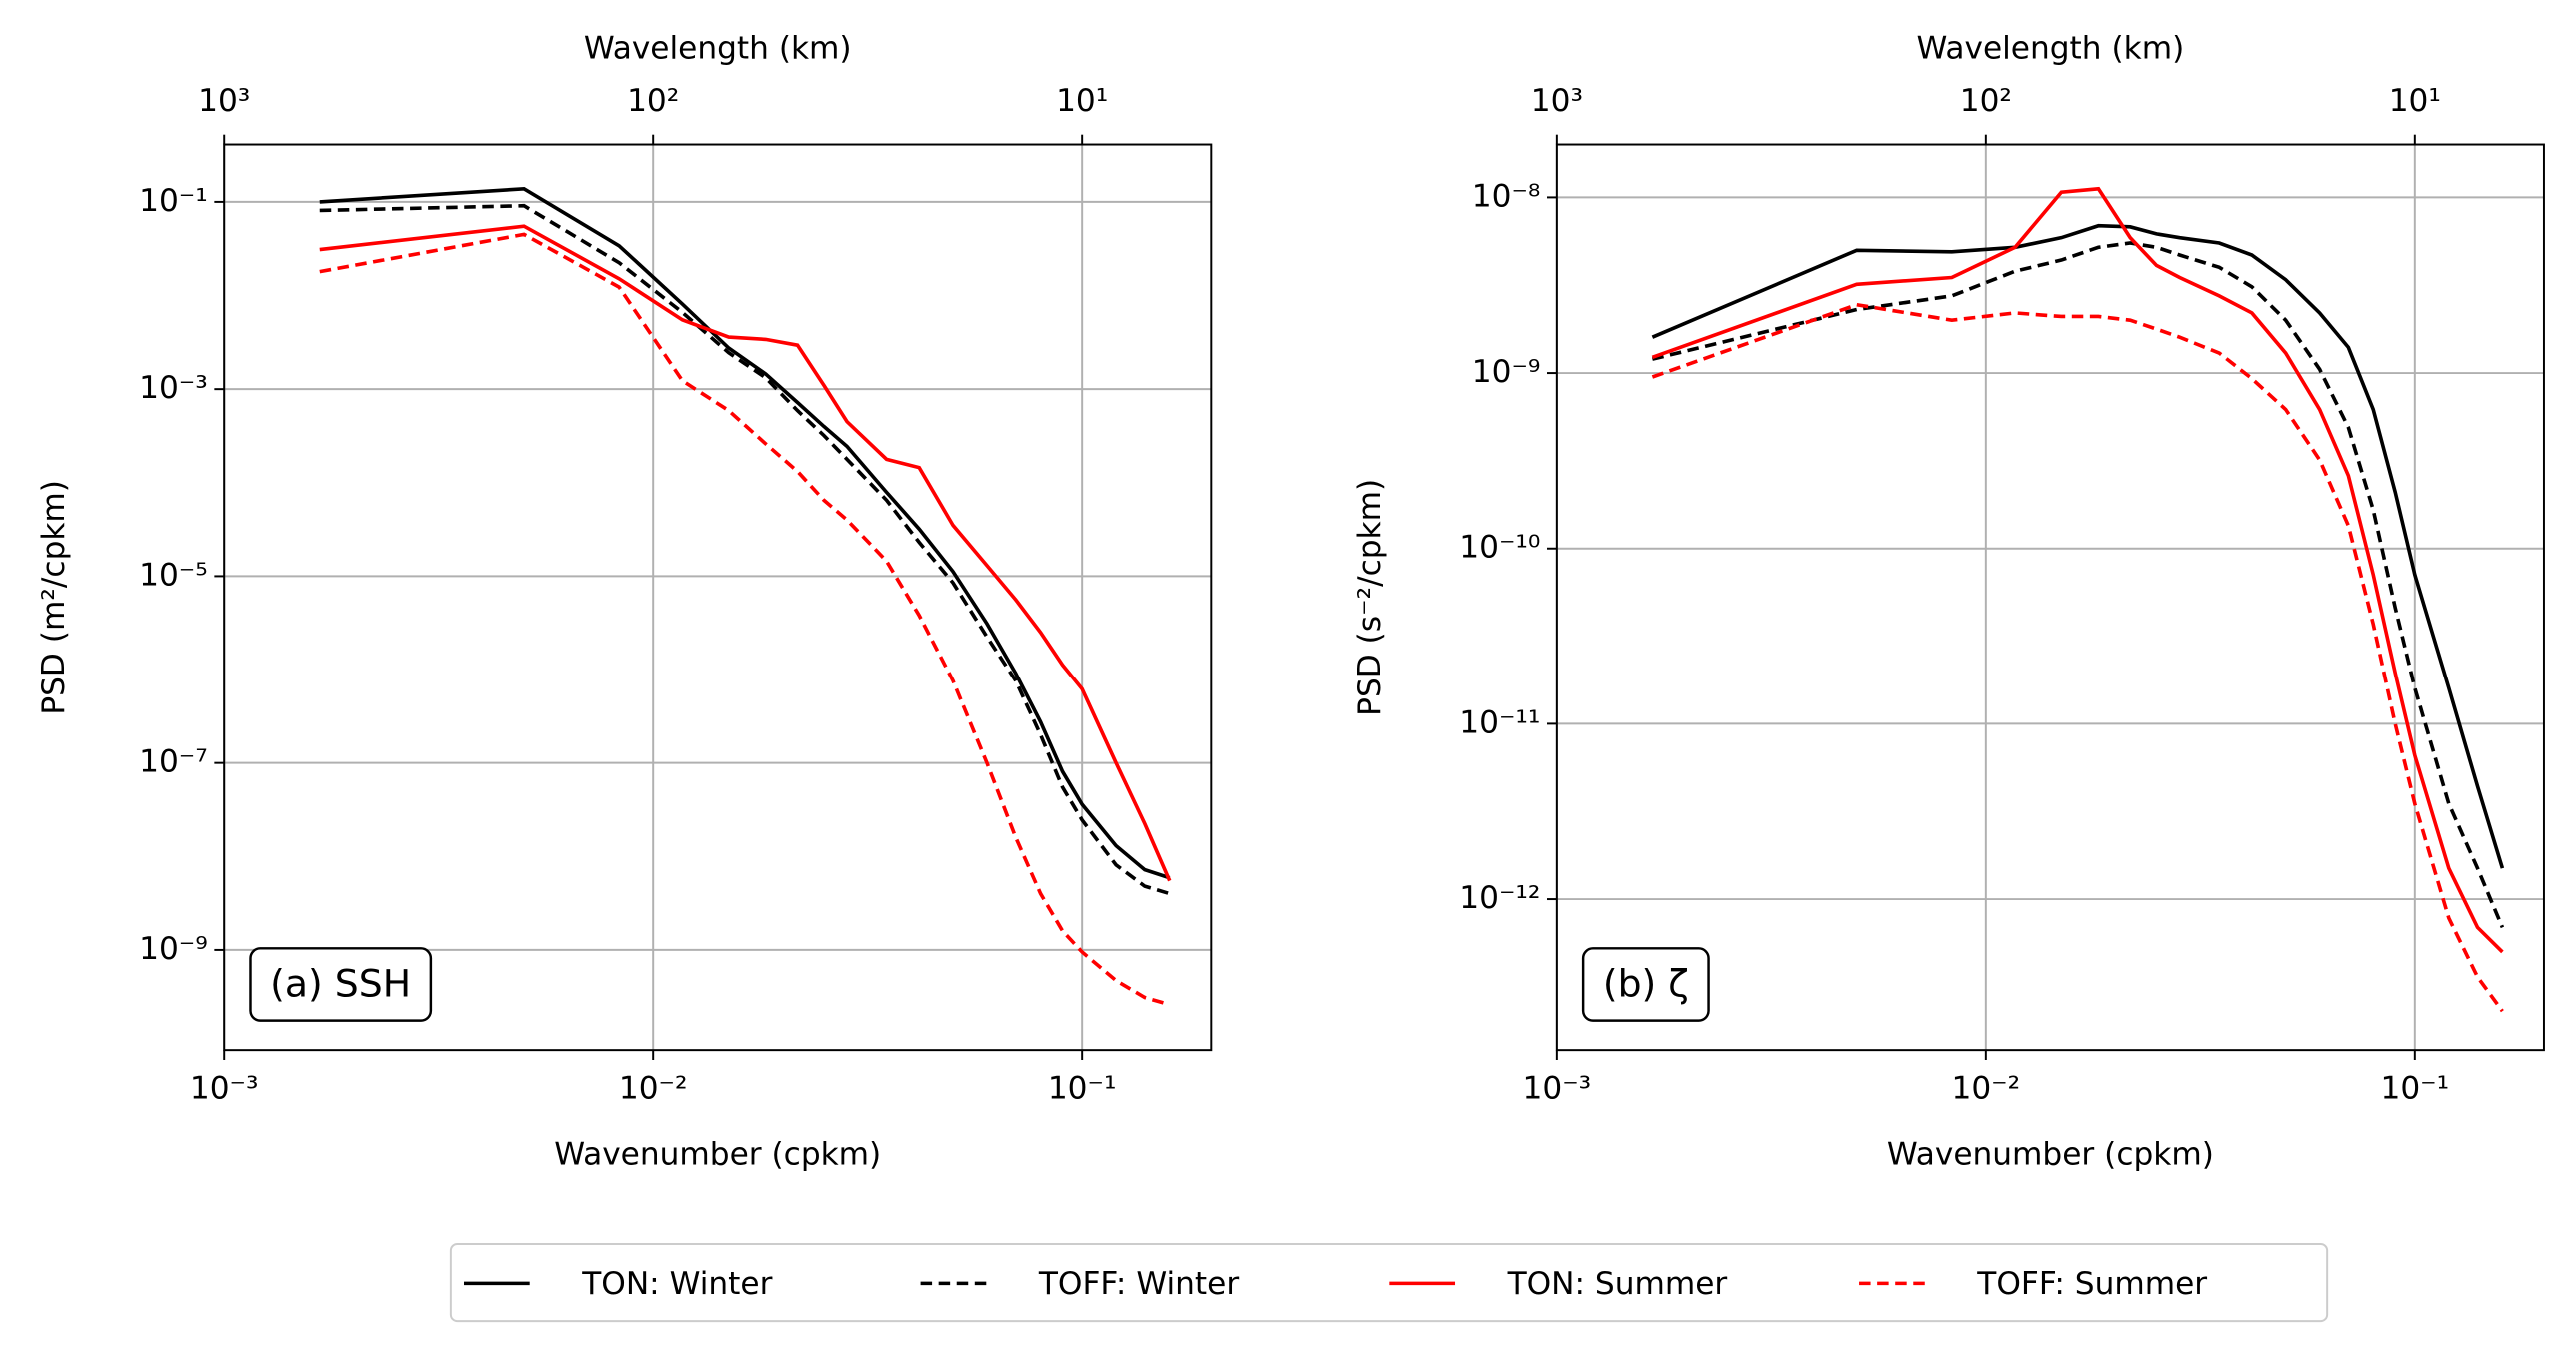  I want to click on legend-label: TON: Summer, so click(1617, 1284).